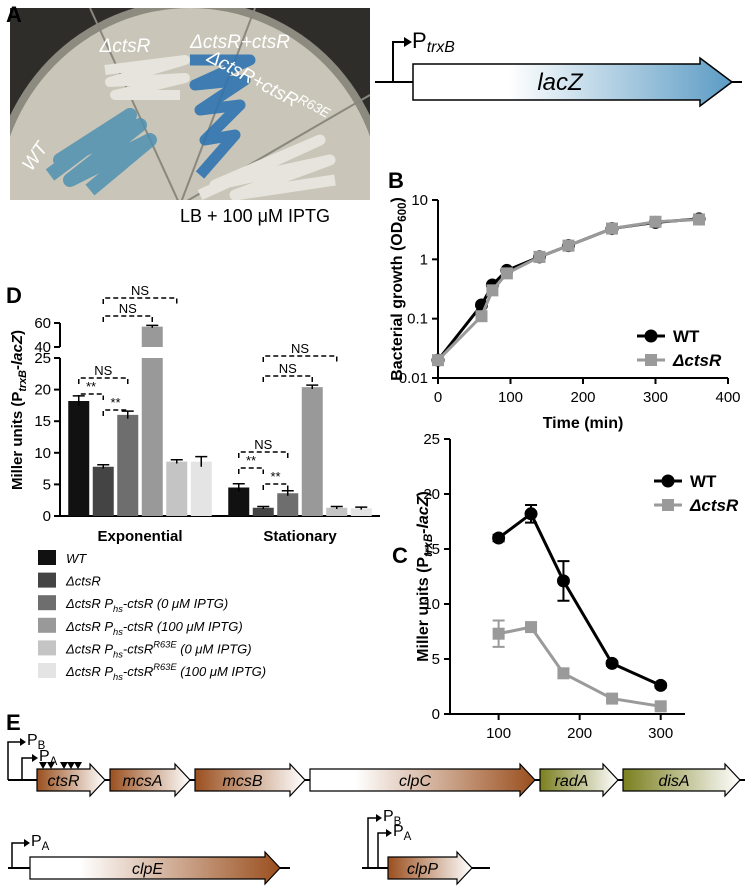  Describe the element at coordinates (398, 822) in the screenshot. I see `promoter-label-part: B` at that location.